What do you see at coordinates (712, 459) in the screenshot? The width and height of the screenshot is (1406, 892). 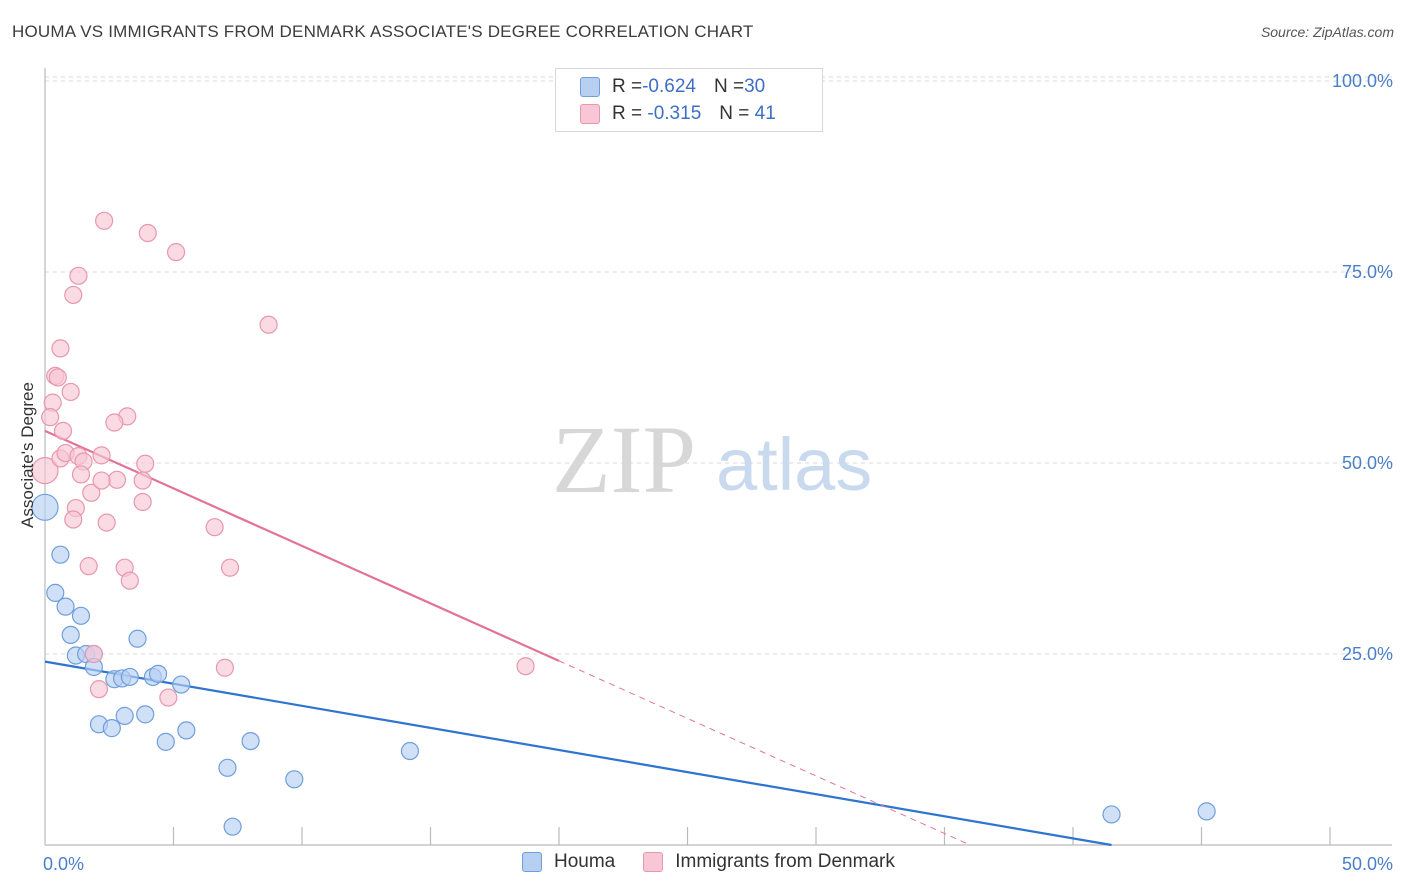 I see `watermark: ZIP atlas` at bounding box center [712, 459].